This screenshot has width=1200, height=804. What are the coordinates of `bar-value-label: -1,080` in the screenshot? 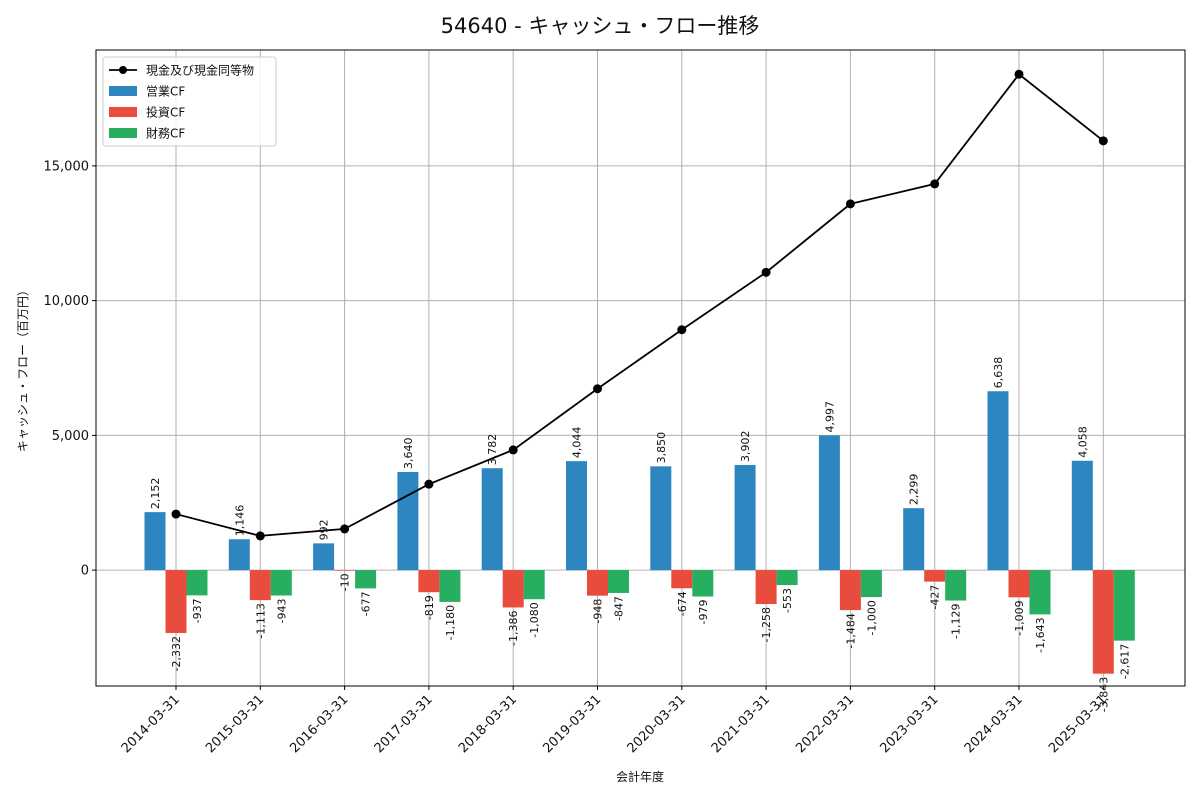 It's located at (534, 619).